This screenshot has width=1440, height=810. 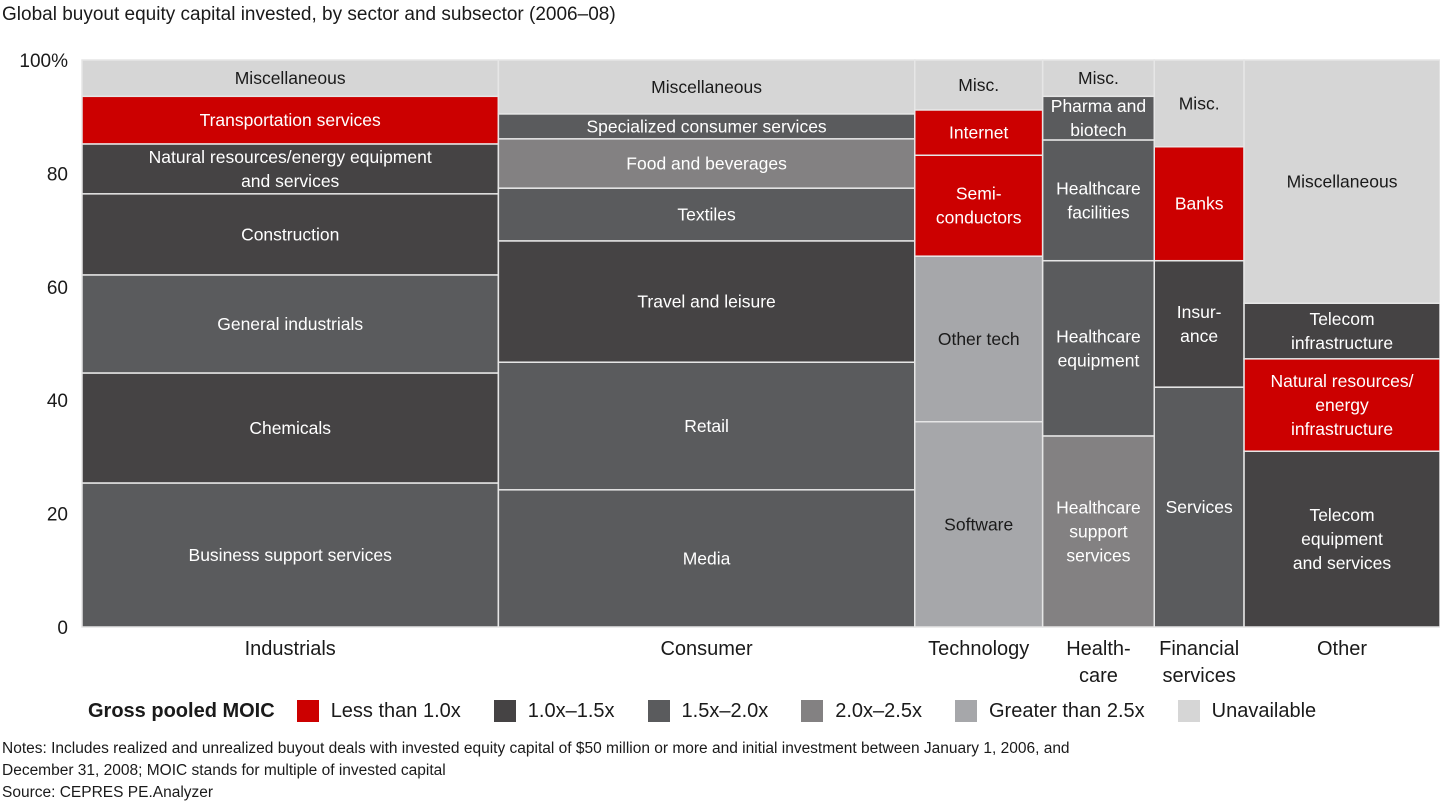 What do you see at coordinates (108, 792) in the screenshot?
I see `source-line: Source: CEPRES PE.Analyzer` at bounding box center [108, 792].